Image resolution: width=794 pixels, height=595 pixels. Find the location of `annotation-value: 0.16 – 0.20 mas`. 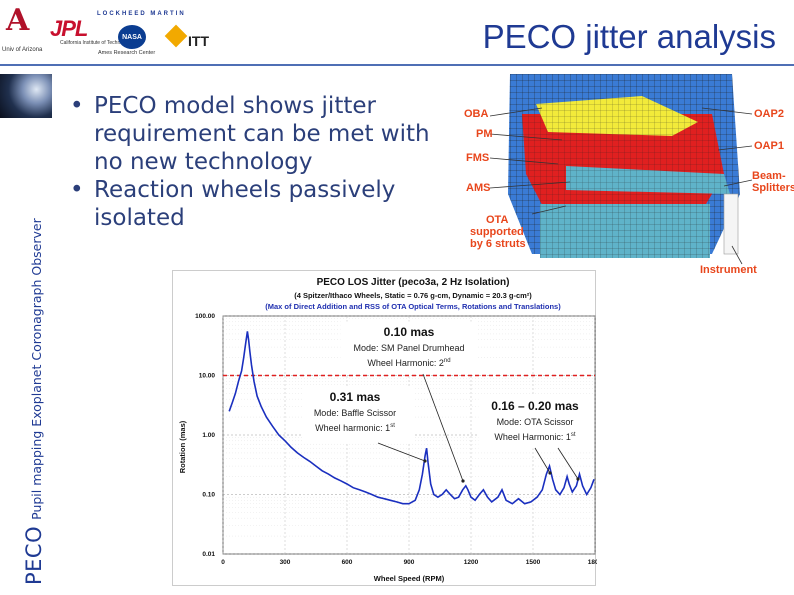

annotation-value: 0.16 – 0.20 mas is located at coordinates (535, 406).